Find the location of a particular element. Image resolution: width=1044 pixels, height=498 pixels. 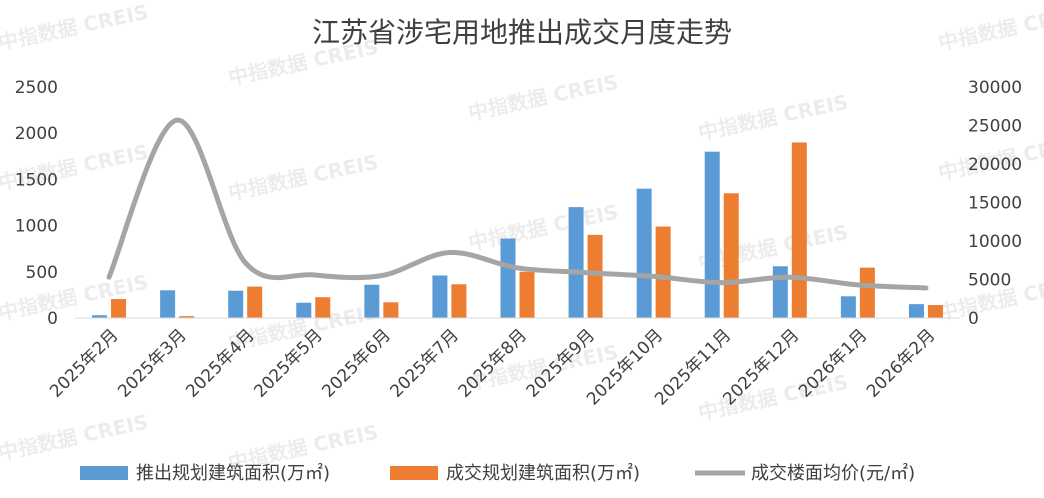

right-axis-ticks: 0 5000 10000 15000 20000 25000 30000 is located at coordinates (995, 203).